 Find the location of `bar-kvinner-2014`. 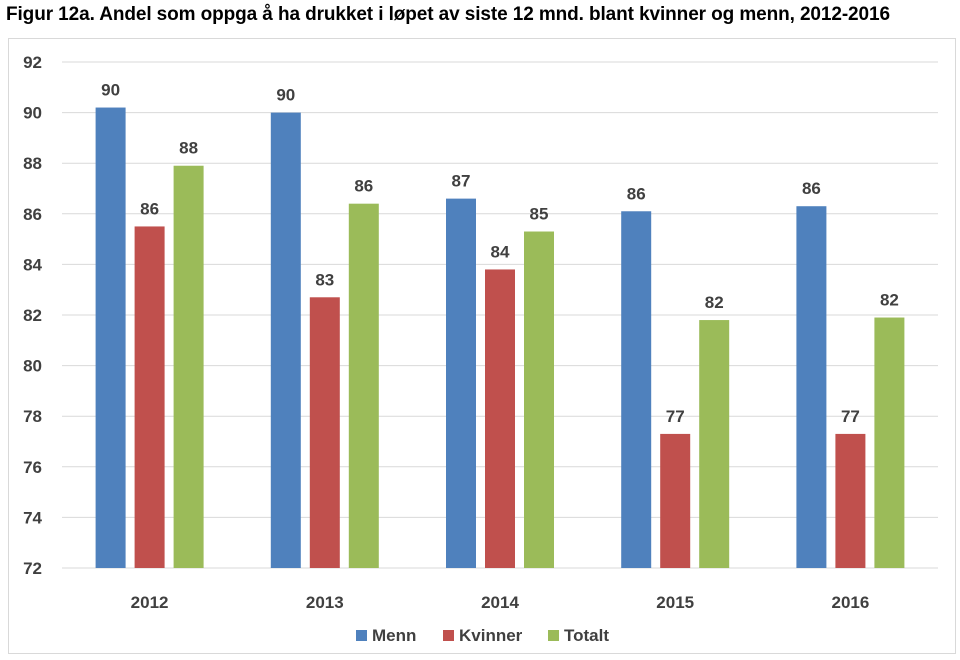

bar-kvinner-2014 is located at coordinates (500, 418).